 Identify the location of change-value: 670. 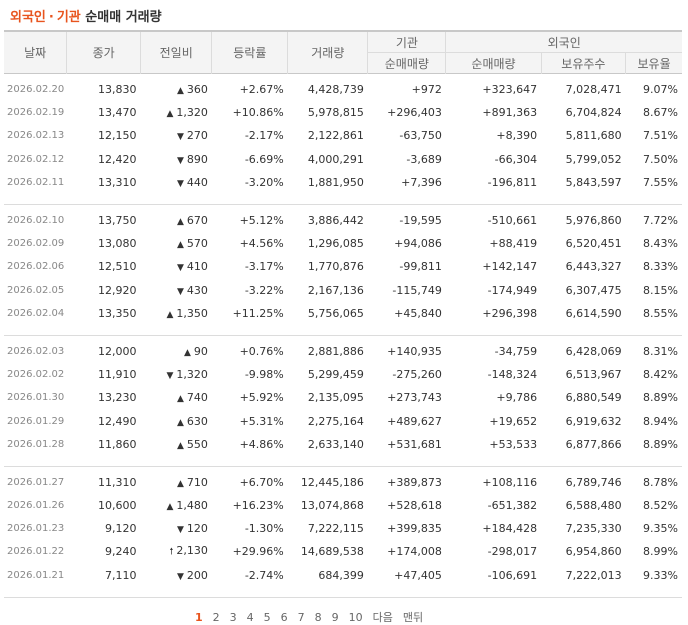
(197, 221).